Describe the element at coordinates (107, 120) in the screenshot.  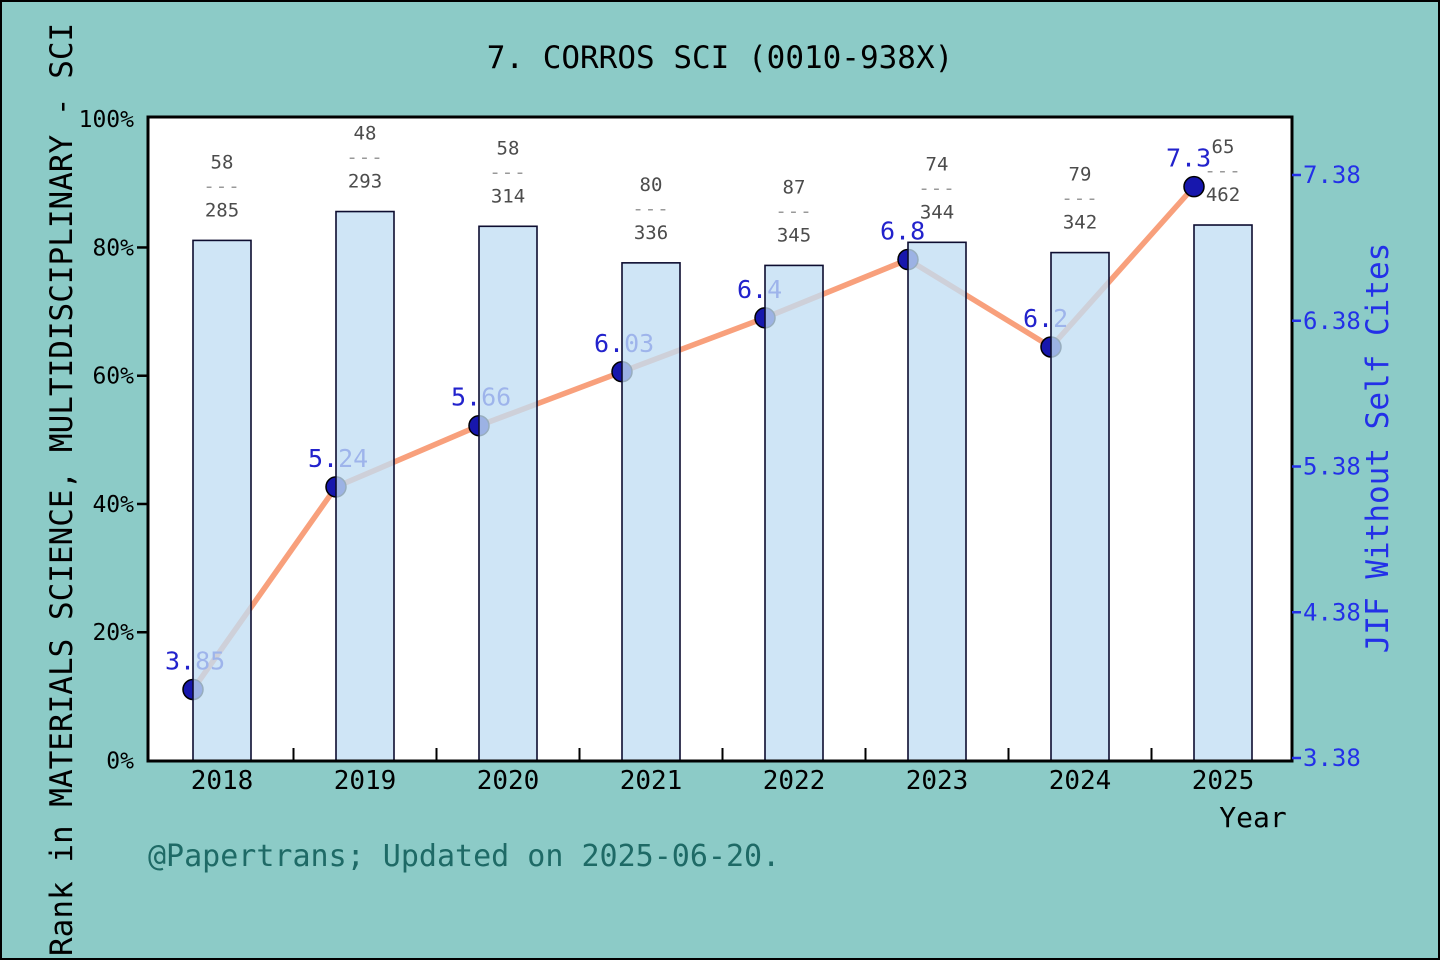
I see `y-left-tick-label-100%: 100%` at that location.